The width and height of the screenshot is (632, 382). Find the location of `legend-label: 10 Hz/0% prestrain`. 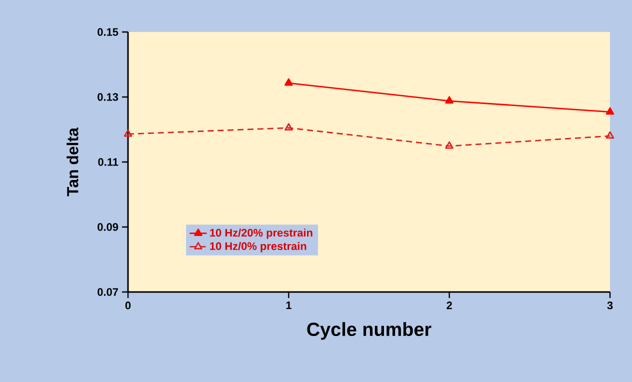

legend-label: 10 Hz/0% prestrain is located at coordinates (258, 247).